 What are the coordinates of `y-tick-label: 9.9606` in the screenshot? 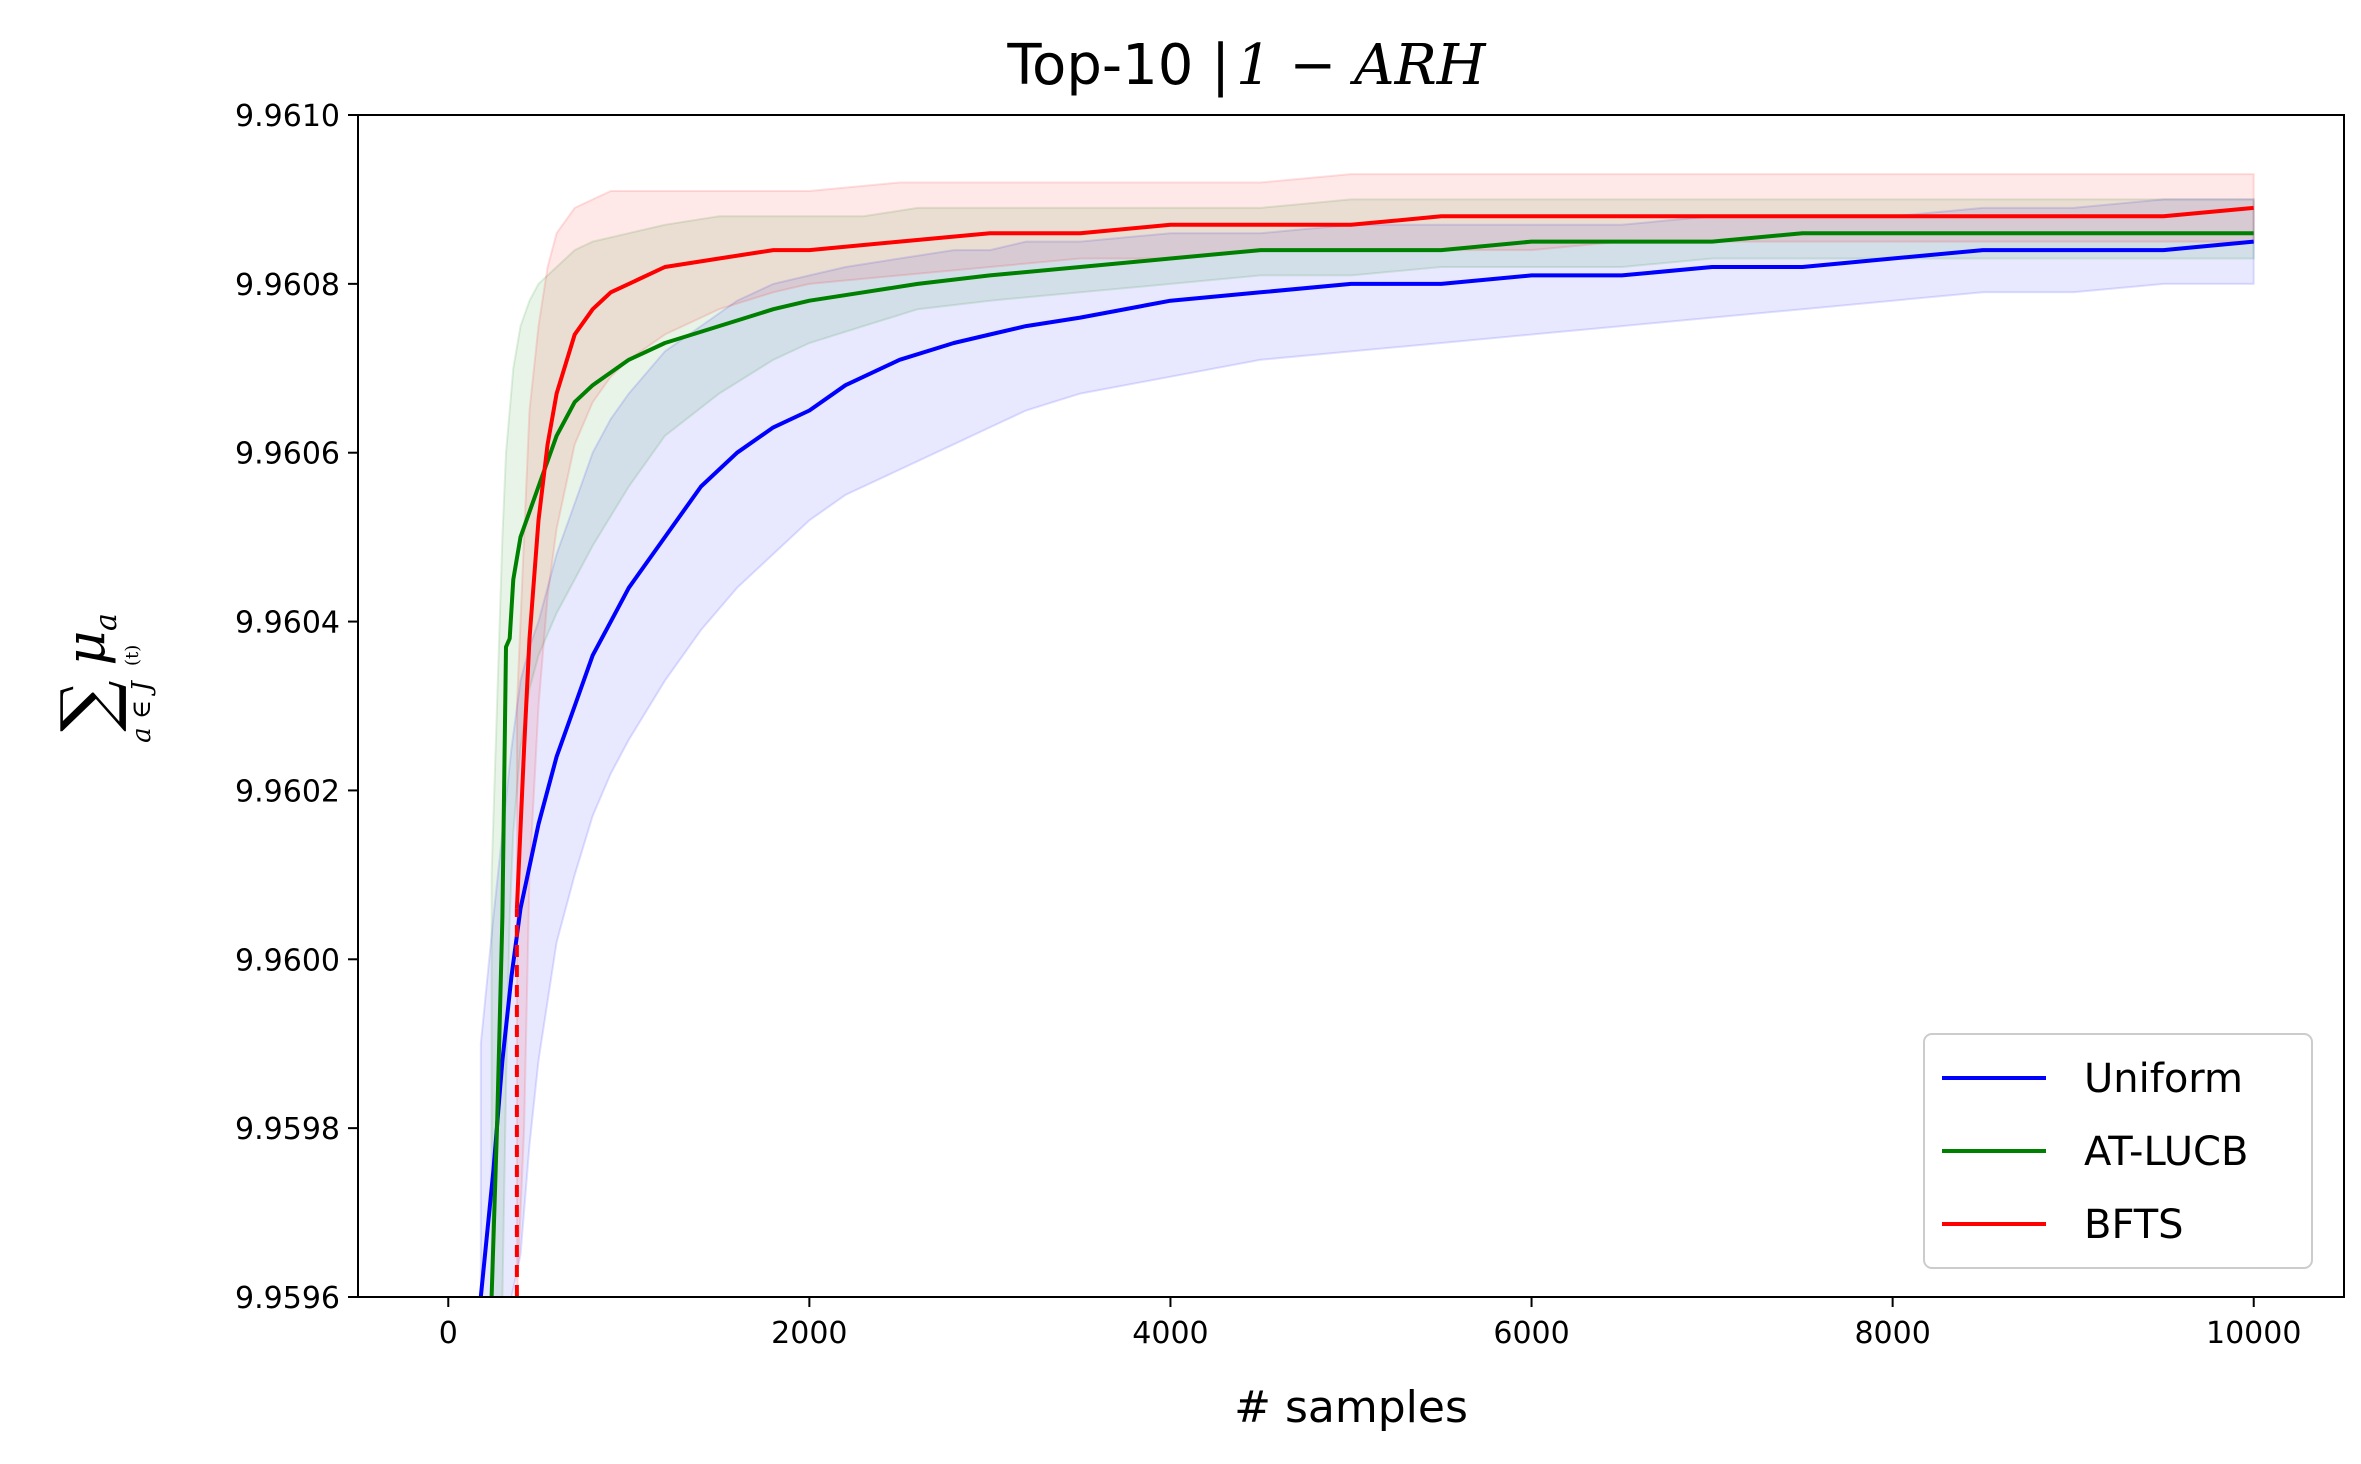 It's located at (287, 454).